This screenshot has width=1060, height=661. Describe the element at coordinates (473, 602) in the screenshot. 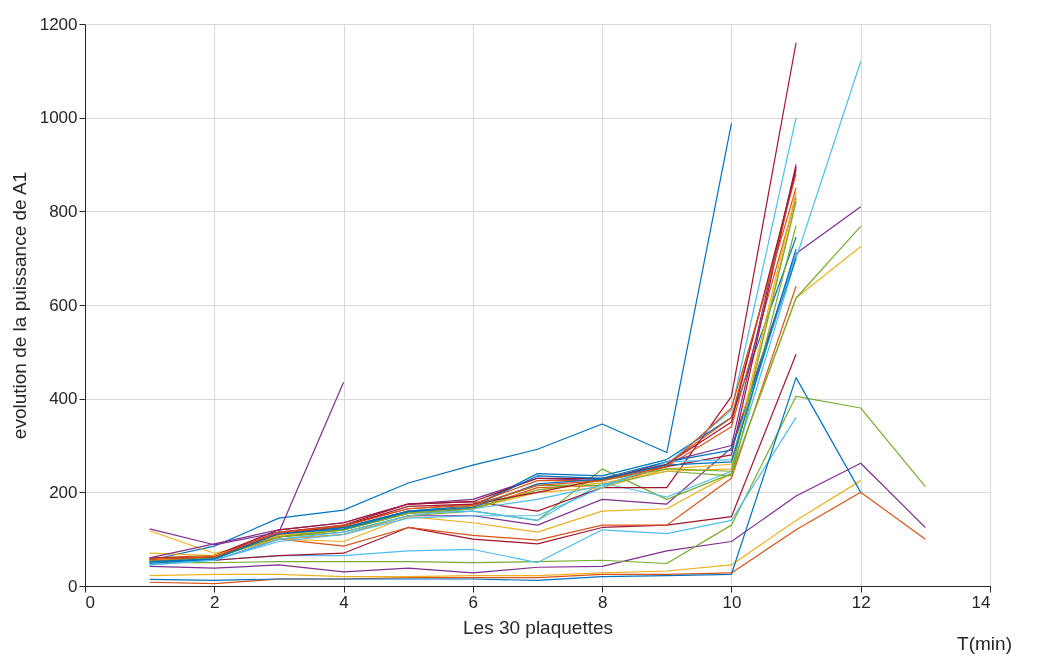

I see `x-tick-label: 6` at that location.